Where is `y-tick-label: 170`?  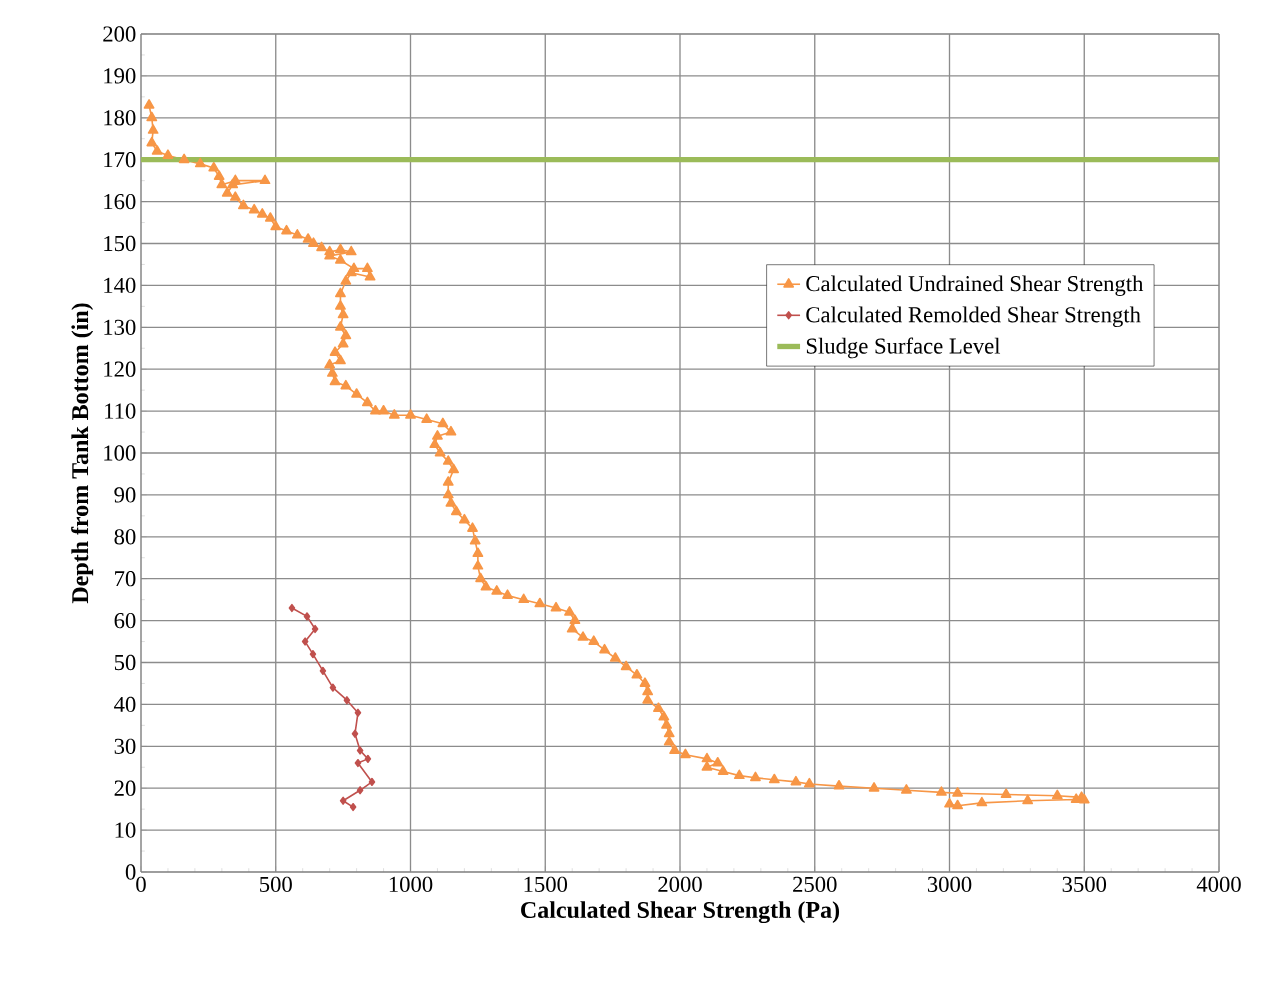
y-tick-label: 170 is located at coordinates (120, 160).